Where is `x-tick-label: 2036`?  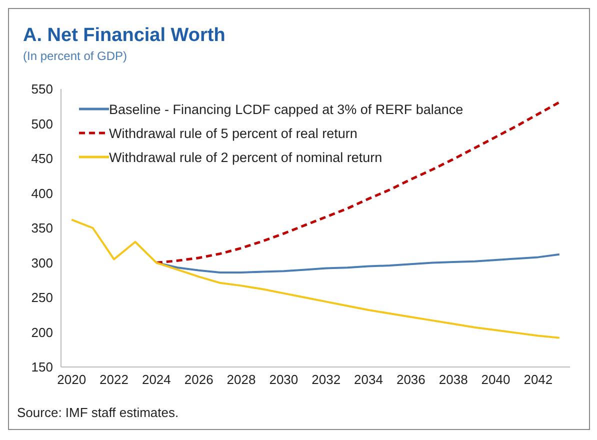
x-tick-label: 2036 is located at coordinates (411, 380).